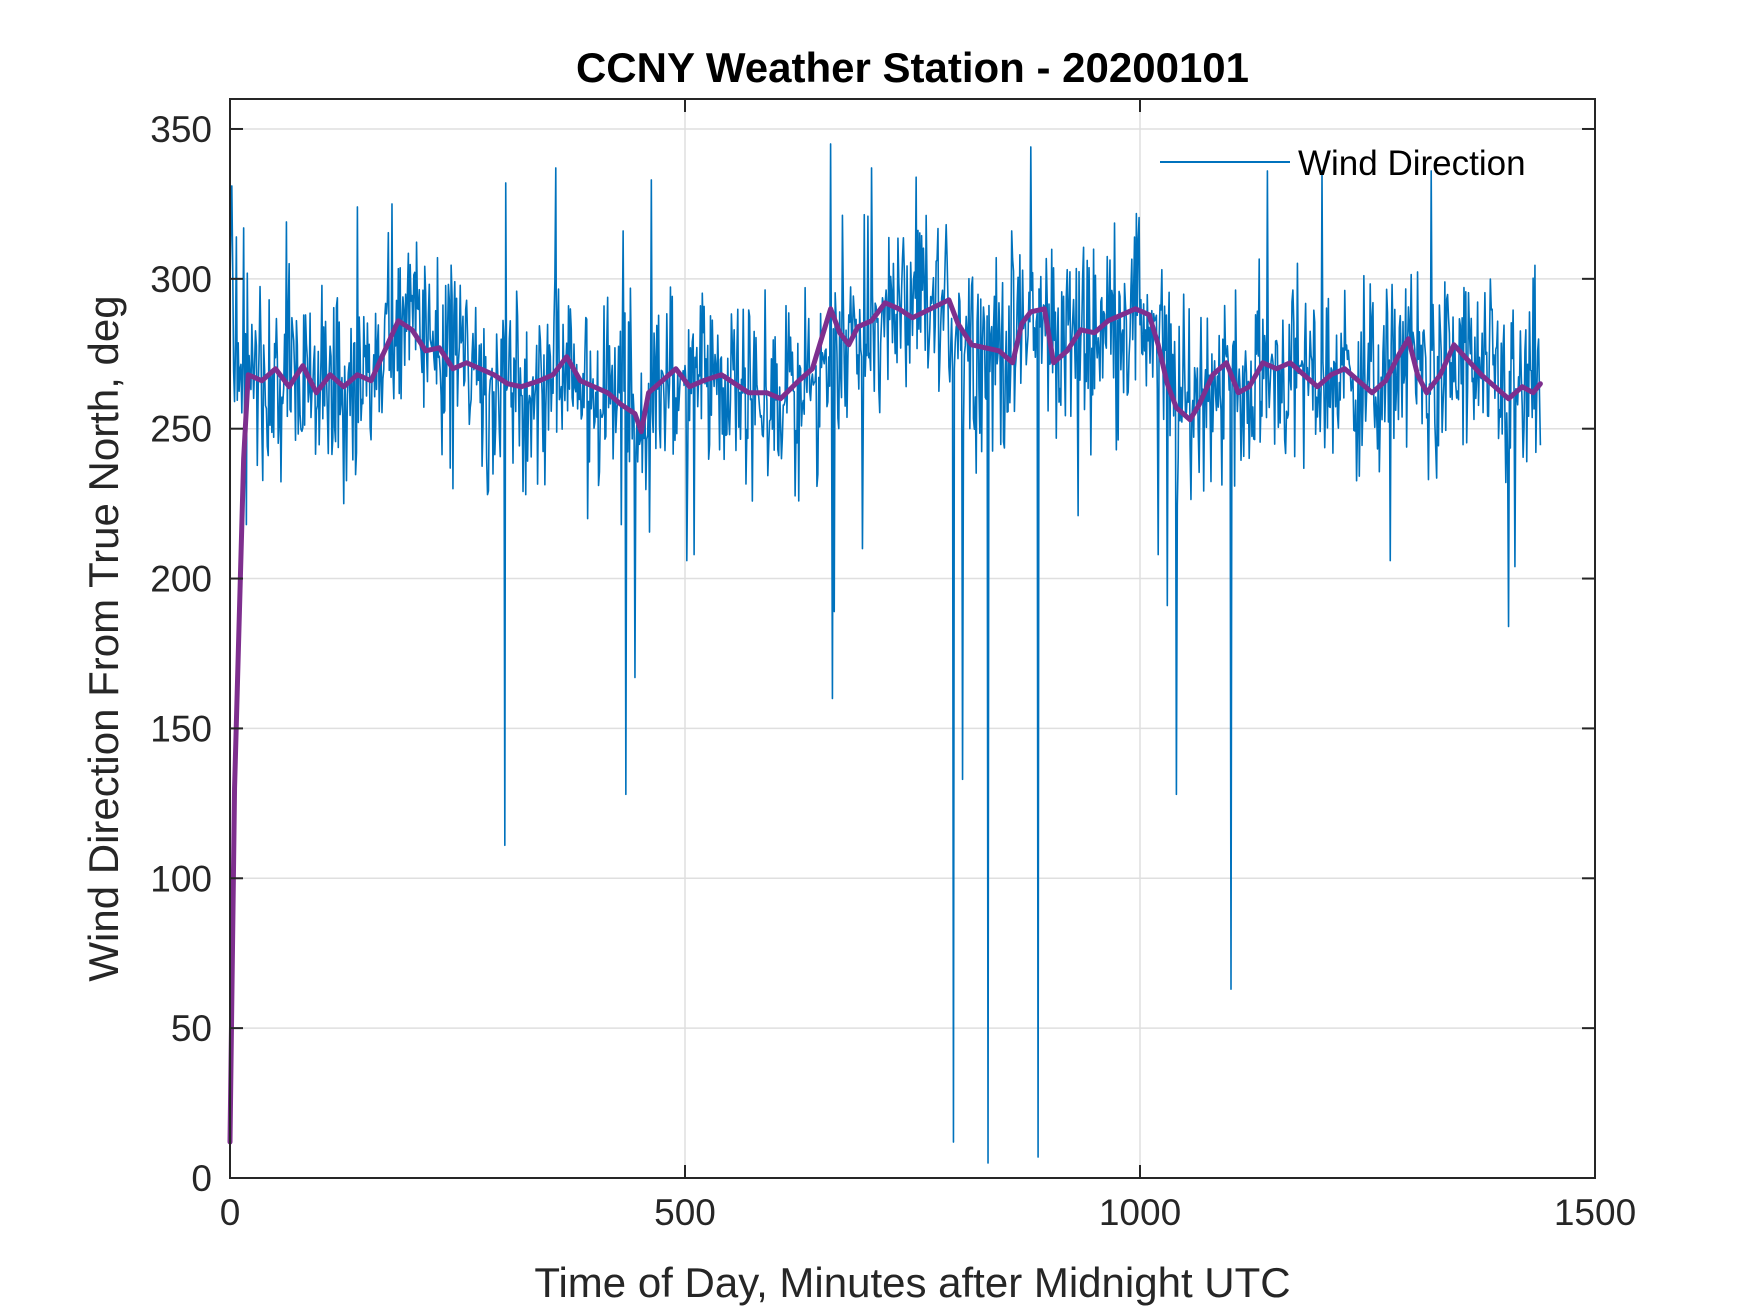 The width and height of the screenshot is (1750, 1313). What do you see at coordinates (181, 728) in the screenshot?
I see `y-tick-label-150: 150` at bounding box center [181, 728].